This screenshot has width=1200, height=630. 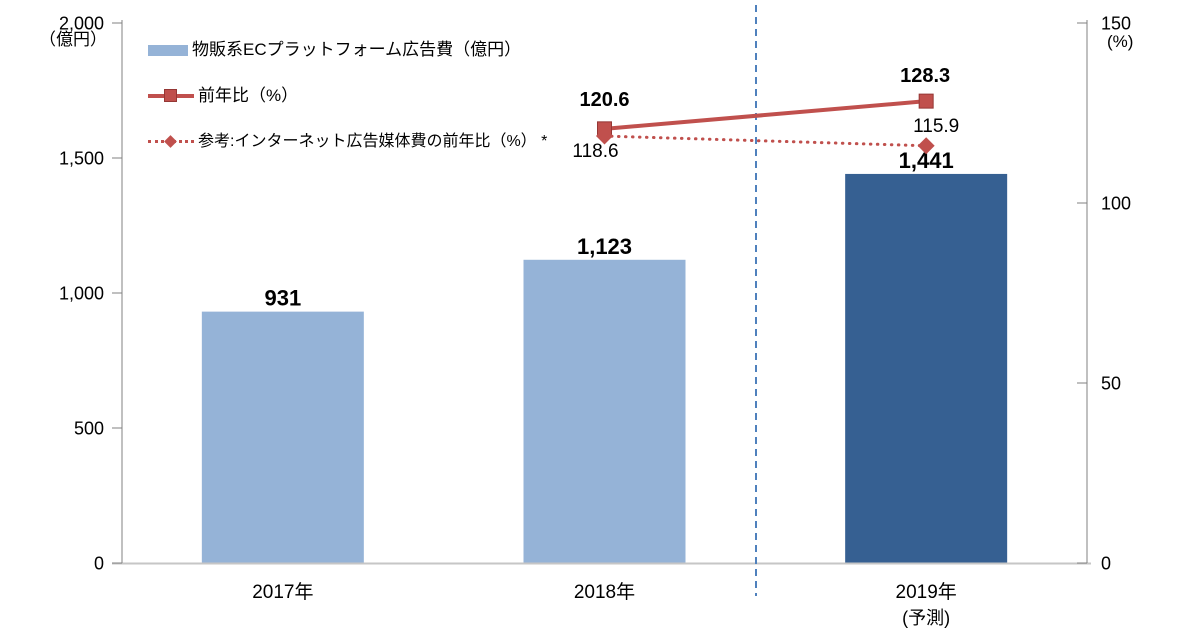 I want to click on right-axis-tick-label: 50, so click(x=1111, y=384).